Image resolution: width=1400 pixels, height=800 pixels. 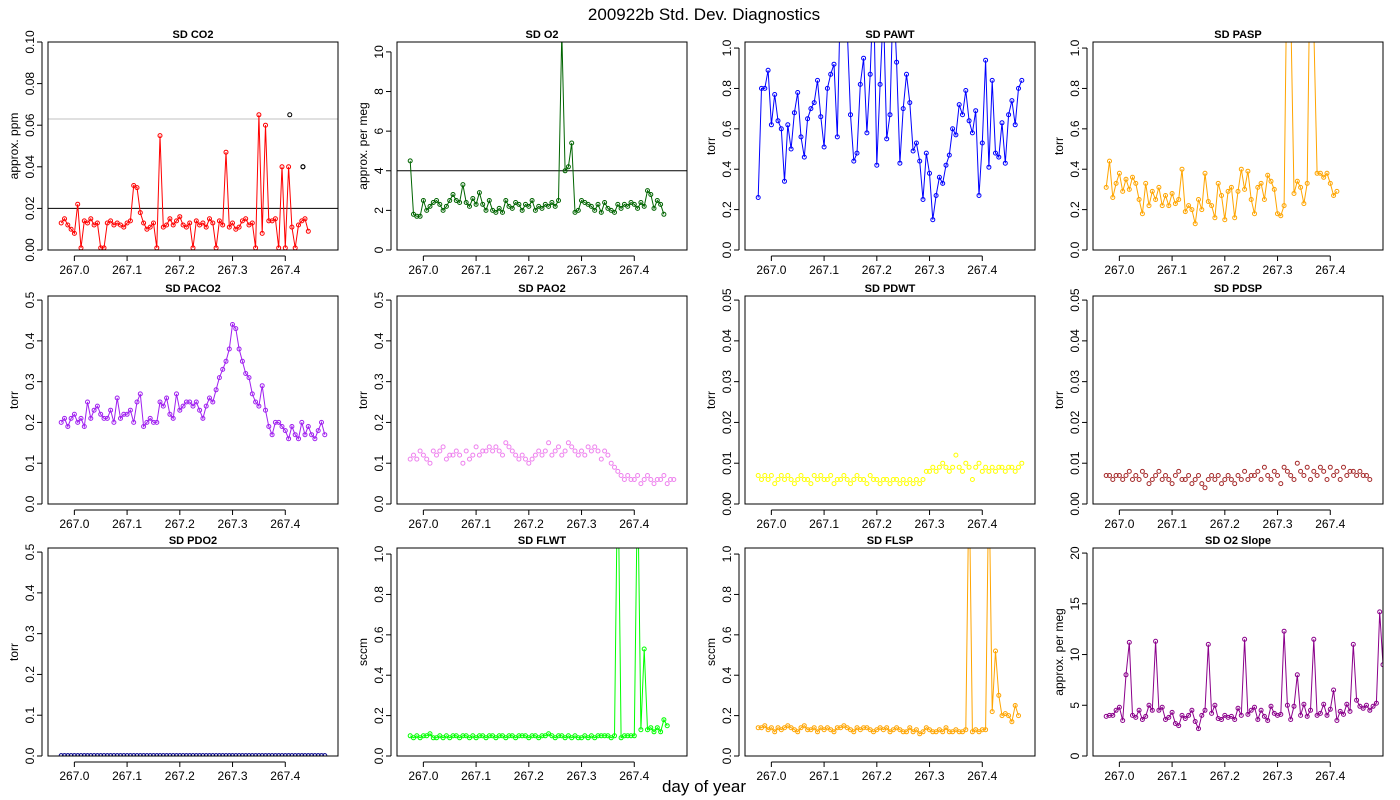 I want to click on panel-title: SD PAWT, so click(x=890, y=35).